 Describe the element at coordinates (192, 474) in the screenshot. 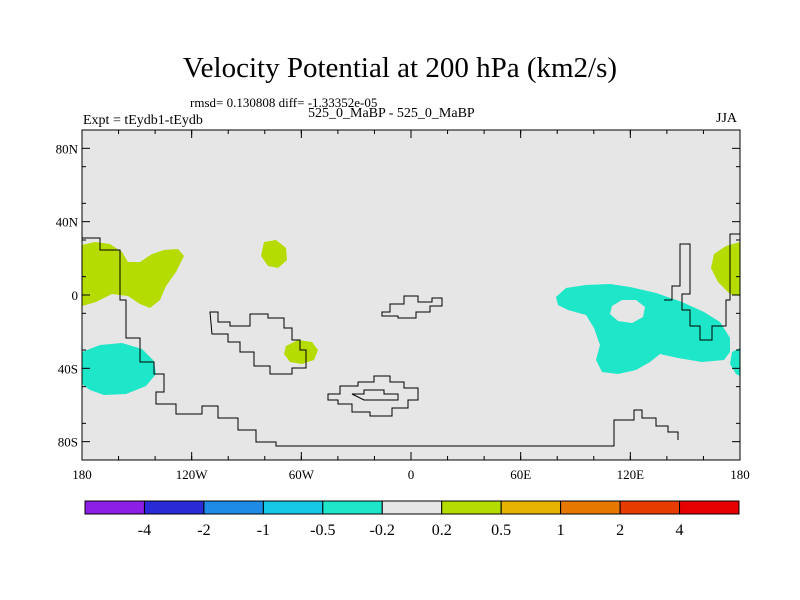

I see `lon-tick-label: 120W` at that location.